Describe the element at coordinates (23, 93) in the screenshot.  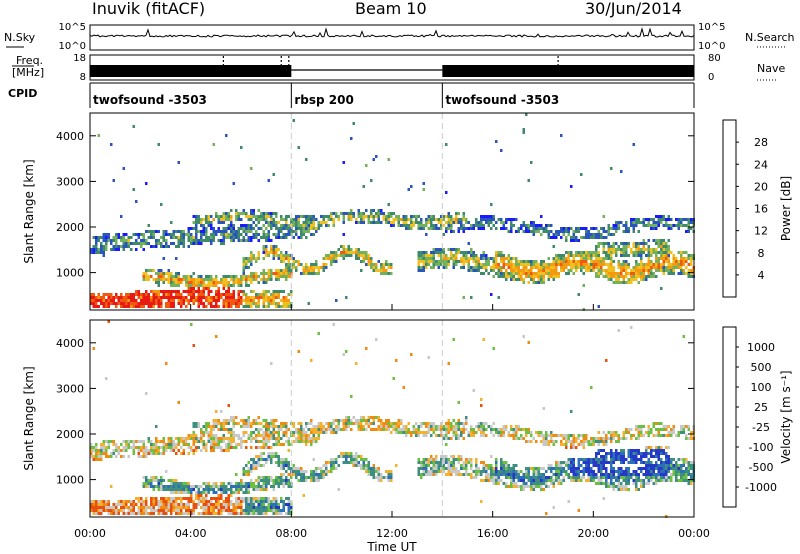
I see `cpid-label: CPID` at that location.